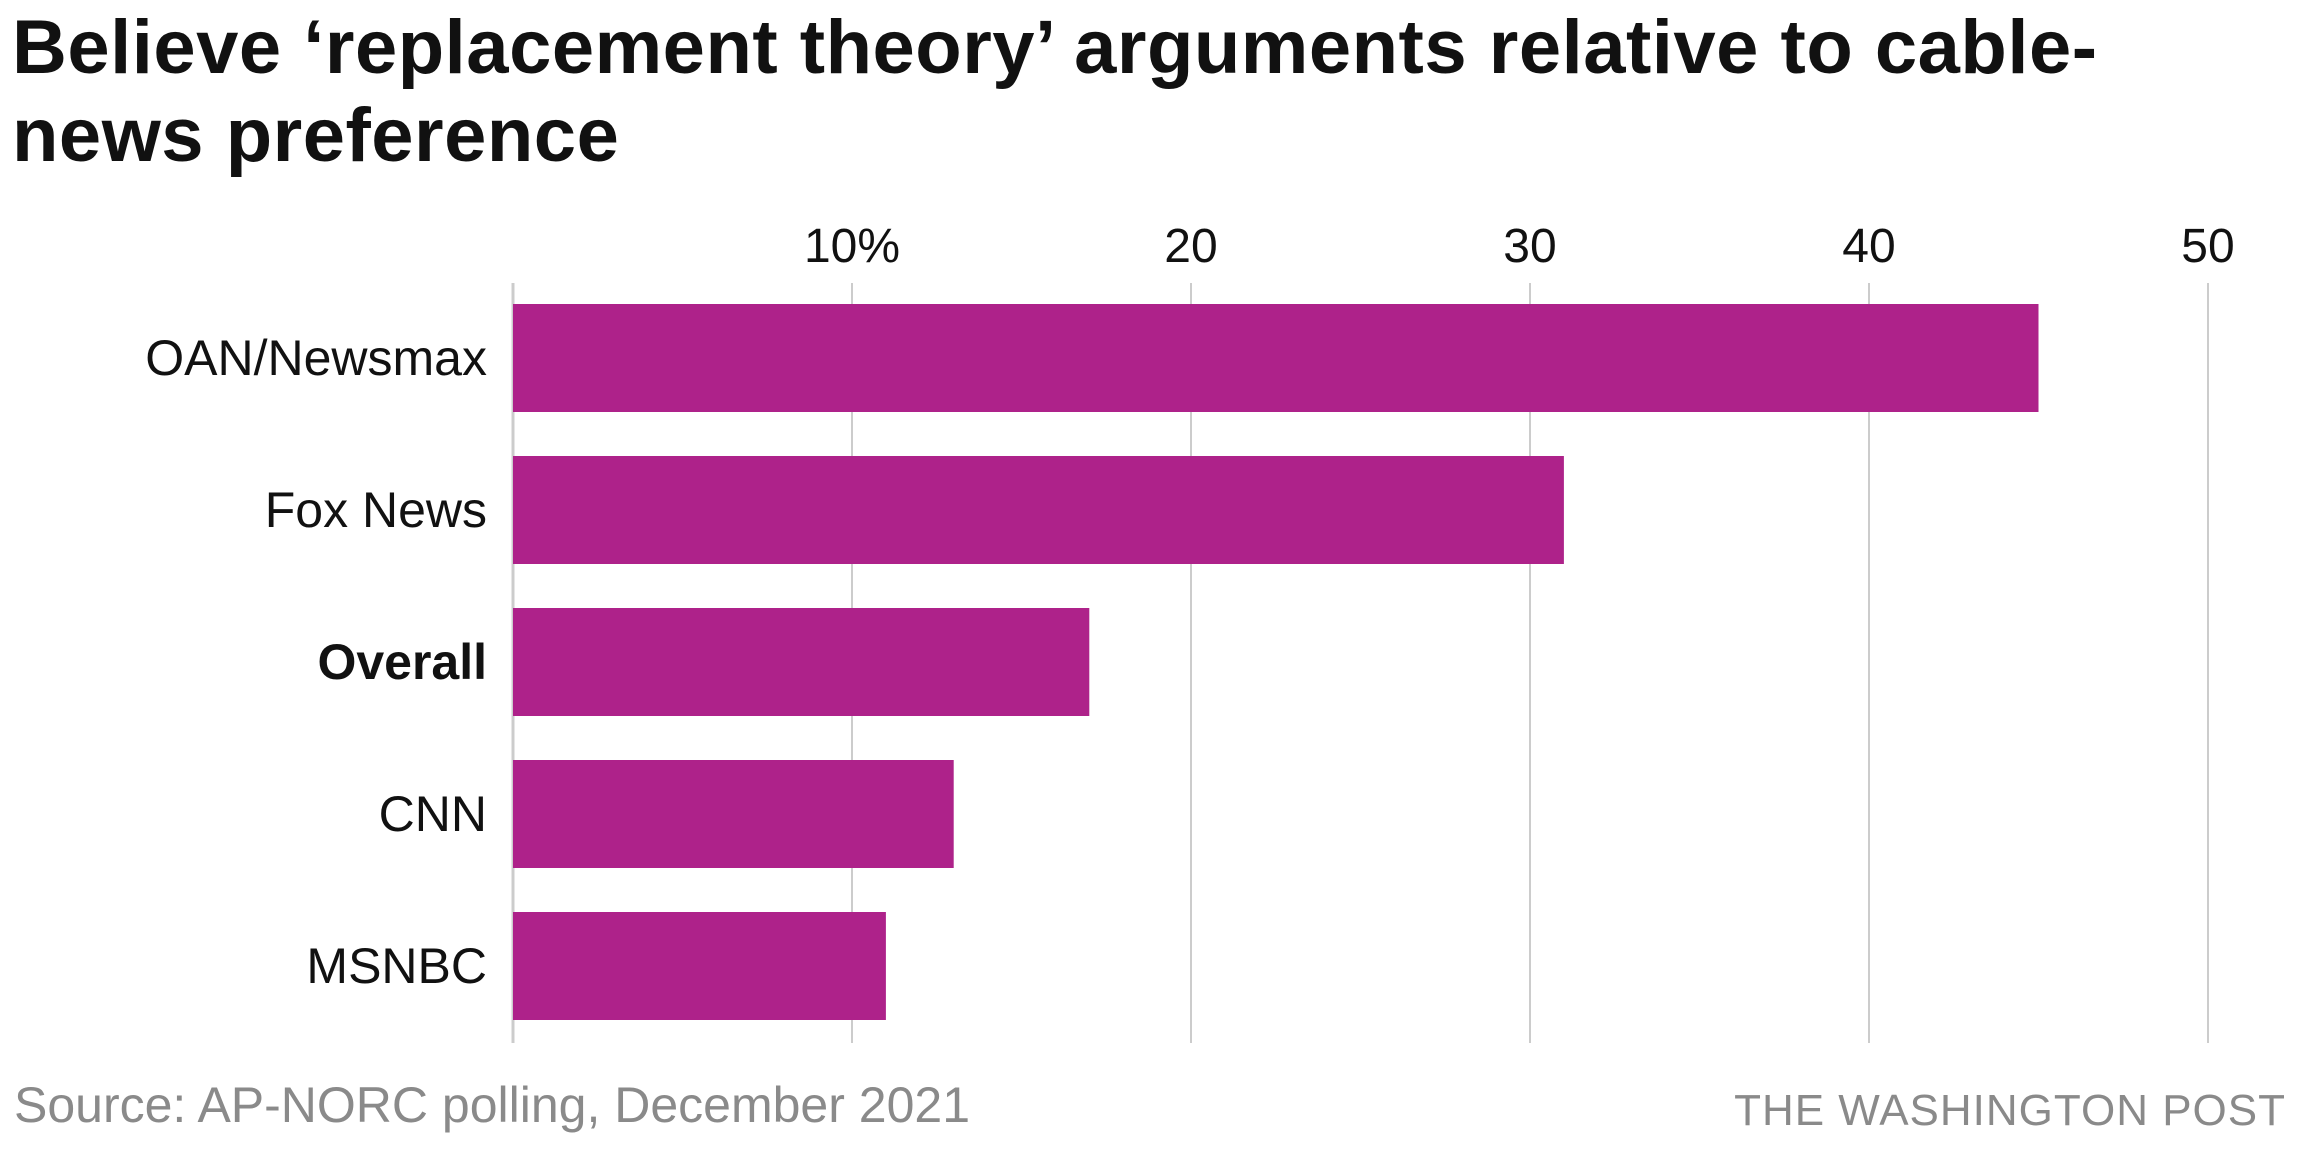 The image size is (2300, 1150). What do you see at coordinates (376, 510) in the screenshot?
I see `category-label-fox-news: Fox News` at bounding box center [376, 510].